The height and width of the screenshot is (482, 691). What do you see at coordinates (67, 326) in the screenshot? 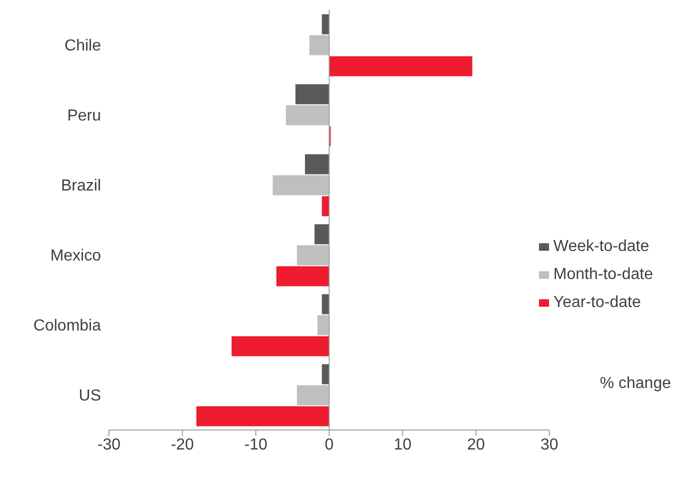
I see `y-tick-label: Colombia` at bounding box center [67, 326].